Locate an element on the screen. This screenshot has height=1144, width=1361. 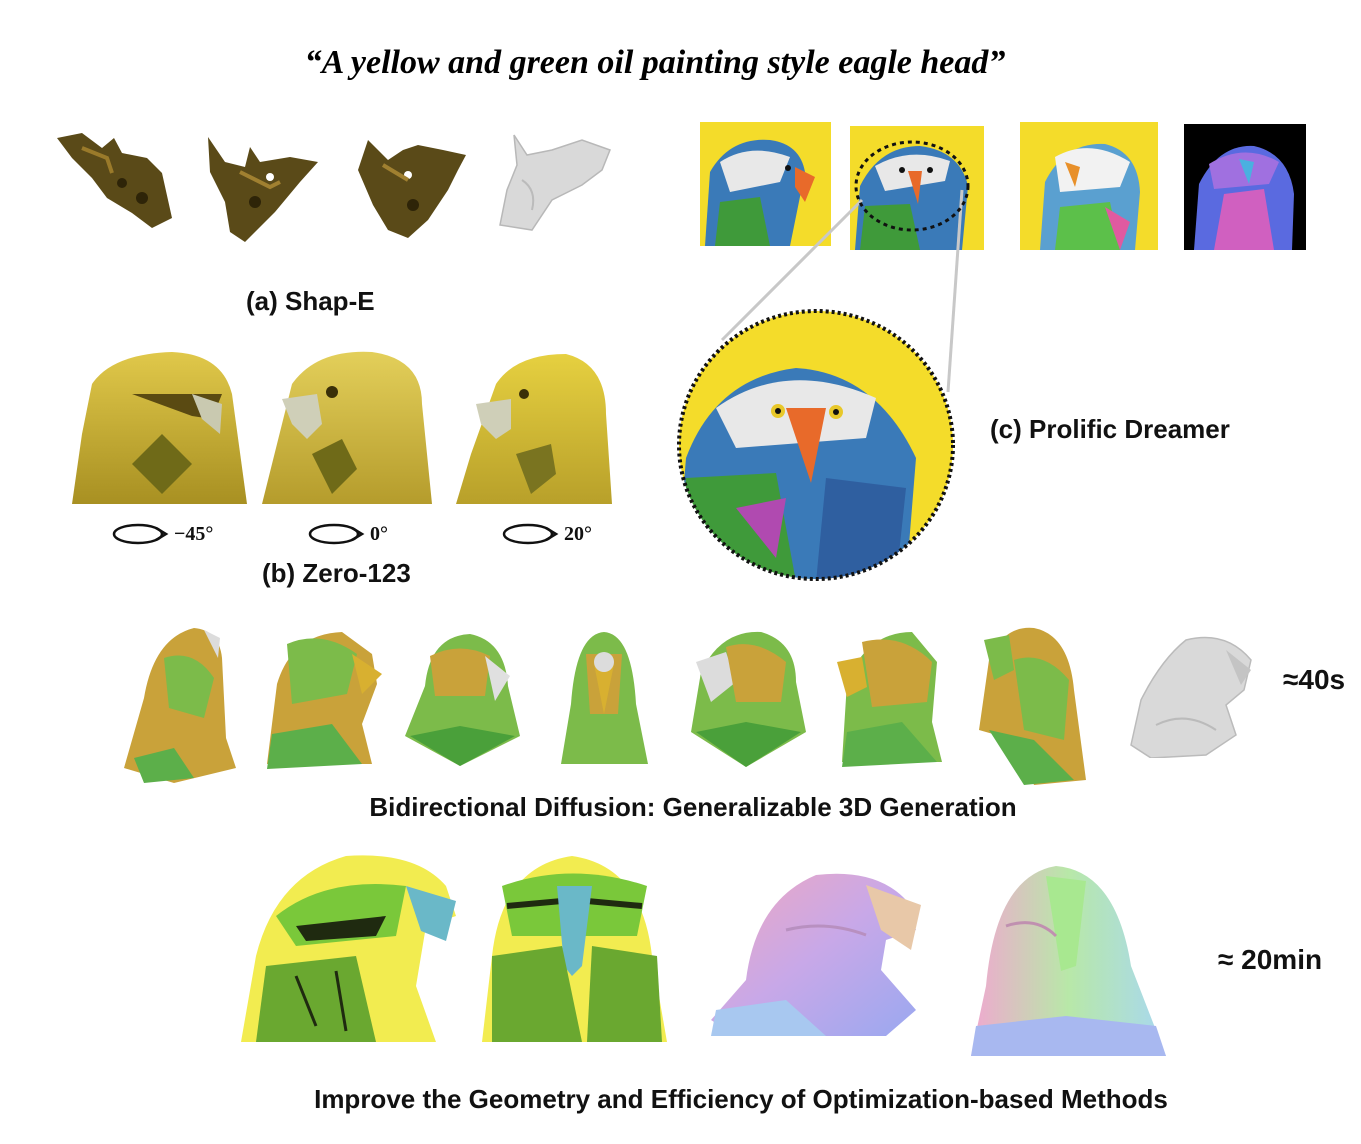
zoom-connector is located at coordinates (845, 266).